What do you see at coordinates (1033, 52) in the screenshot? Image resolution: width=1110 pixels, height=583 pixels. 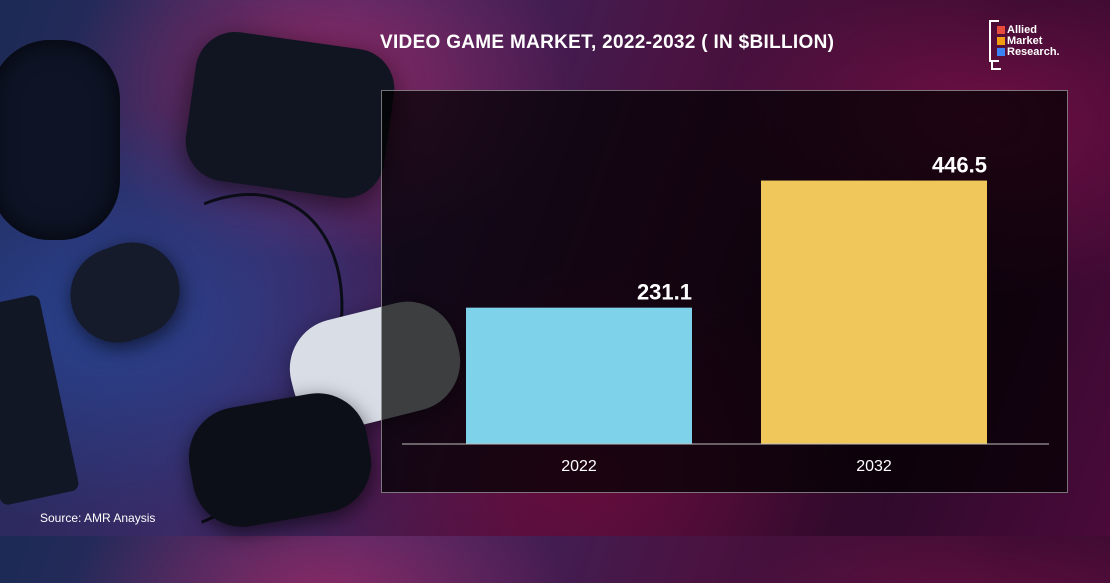 I see `logo-word-research: Research.` at bounding box center [1033, 52].